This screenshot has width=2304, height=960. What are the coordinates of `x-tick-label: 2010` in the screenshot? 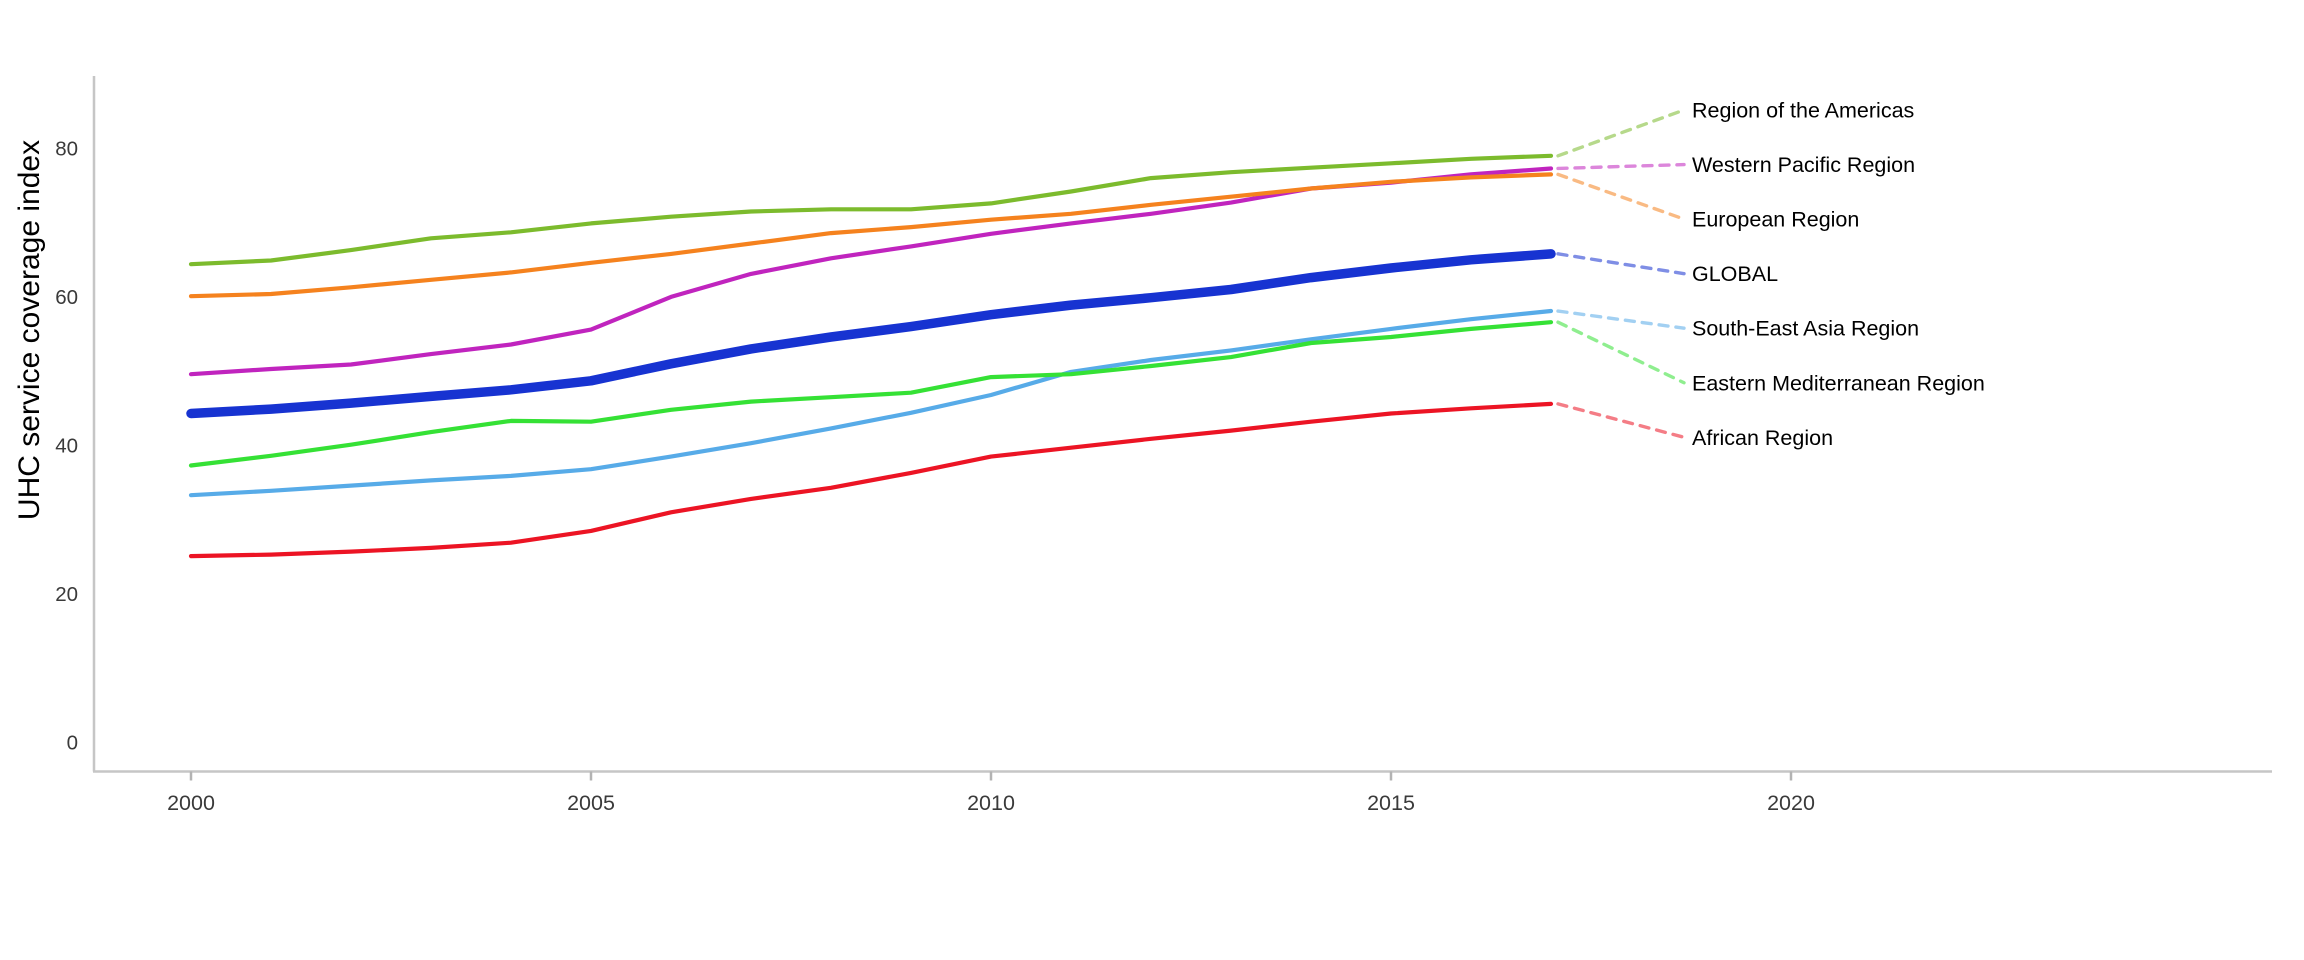 It's located at (991, 803).